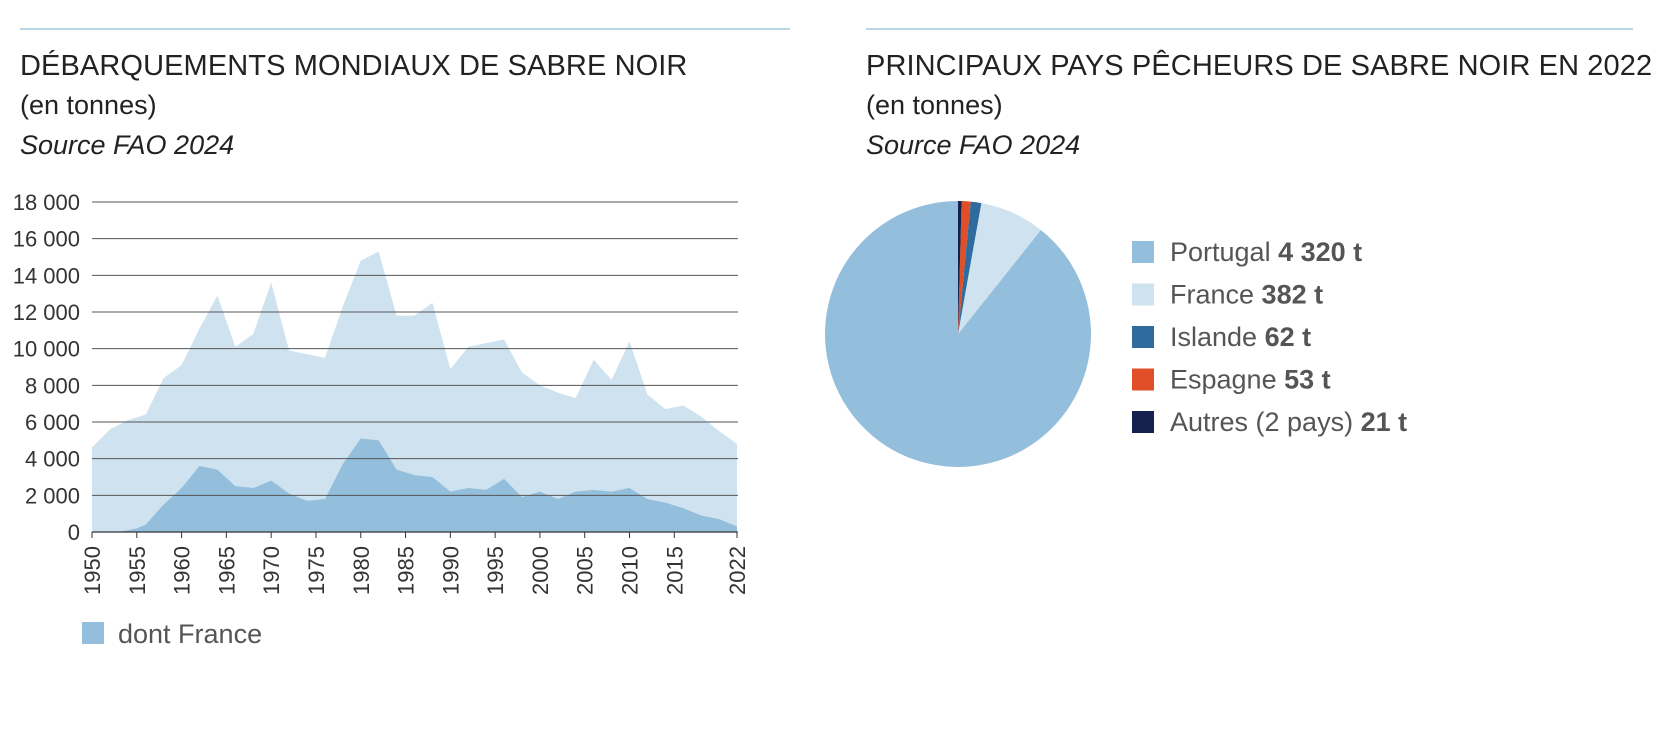 The image size is (1656, 732). What do you see at coordinates (46, 312) in the screenshot?
I see `y-tick-label: 12 000` at bounding box center [46, 312].